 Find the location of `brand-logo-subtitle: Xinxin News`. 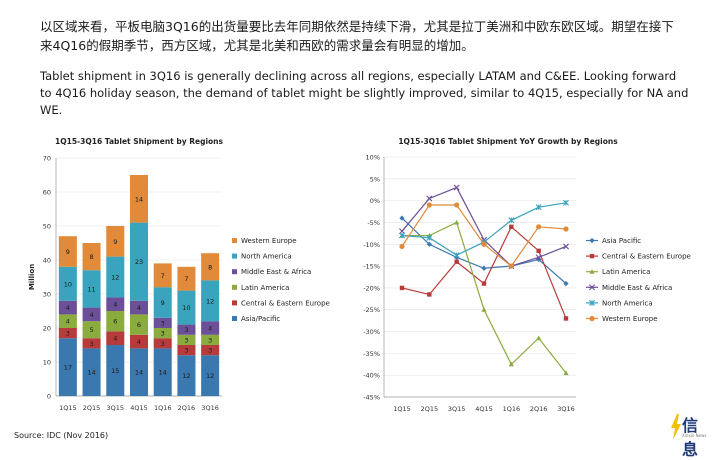

brand-logo-subtitle: Xinxin News is located at coordinates (694, 435).